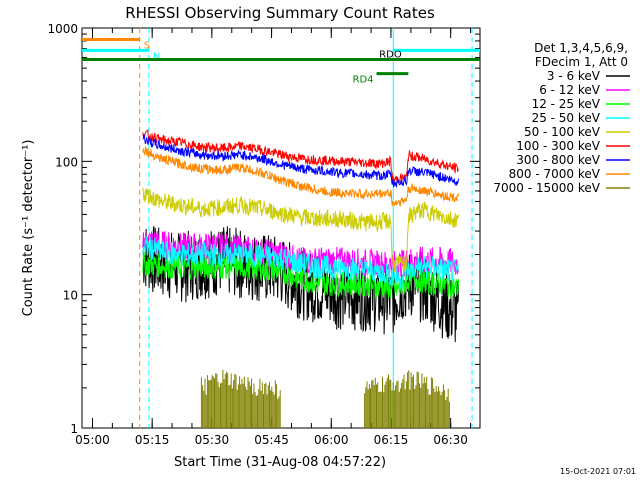  I want to click on legend-label-1: 6 - 12 keV, so click(570, 90).